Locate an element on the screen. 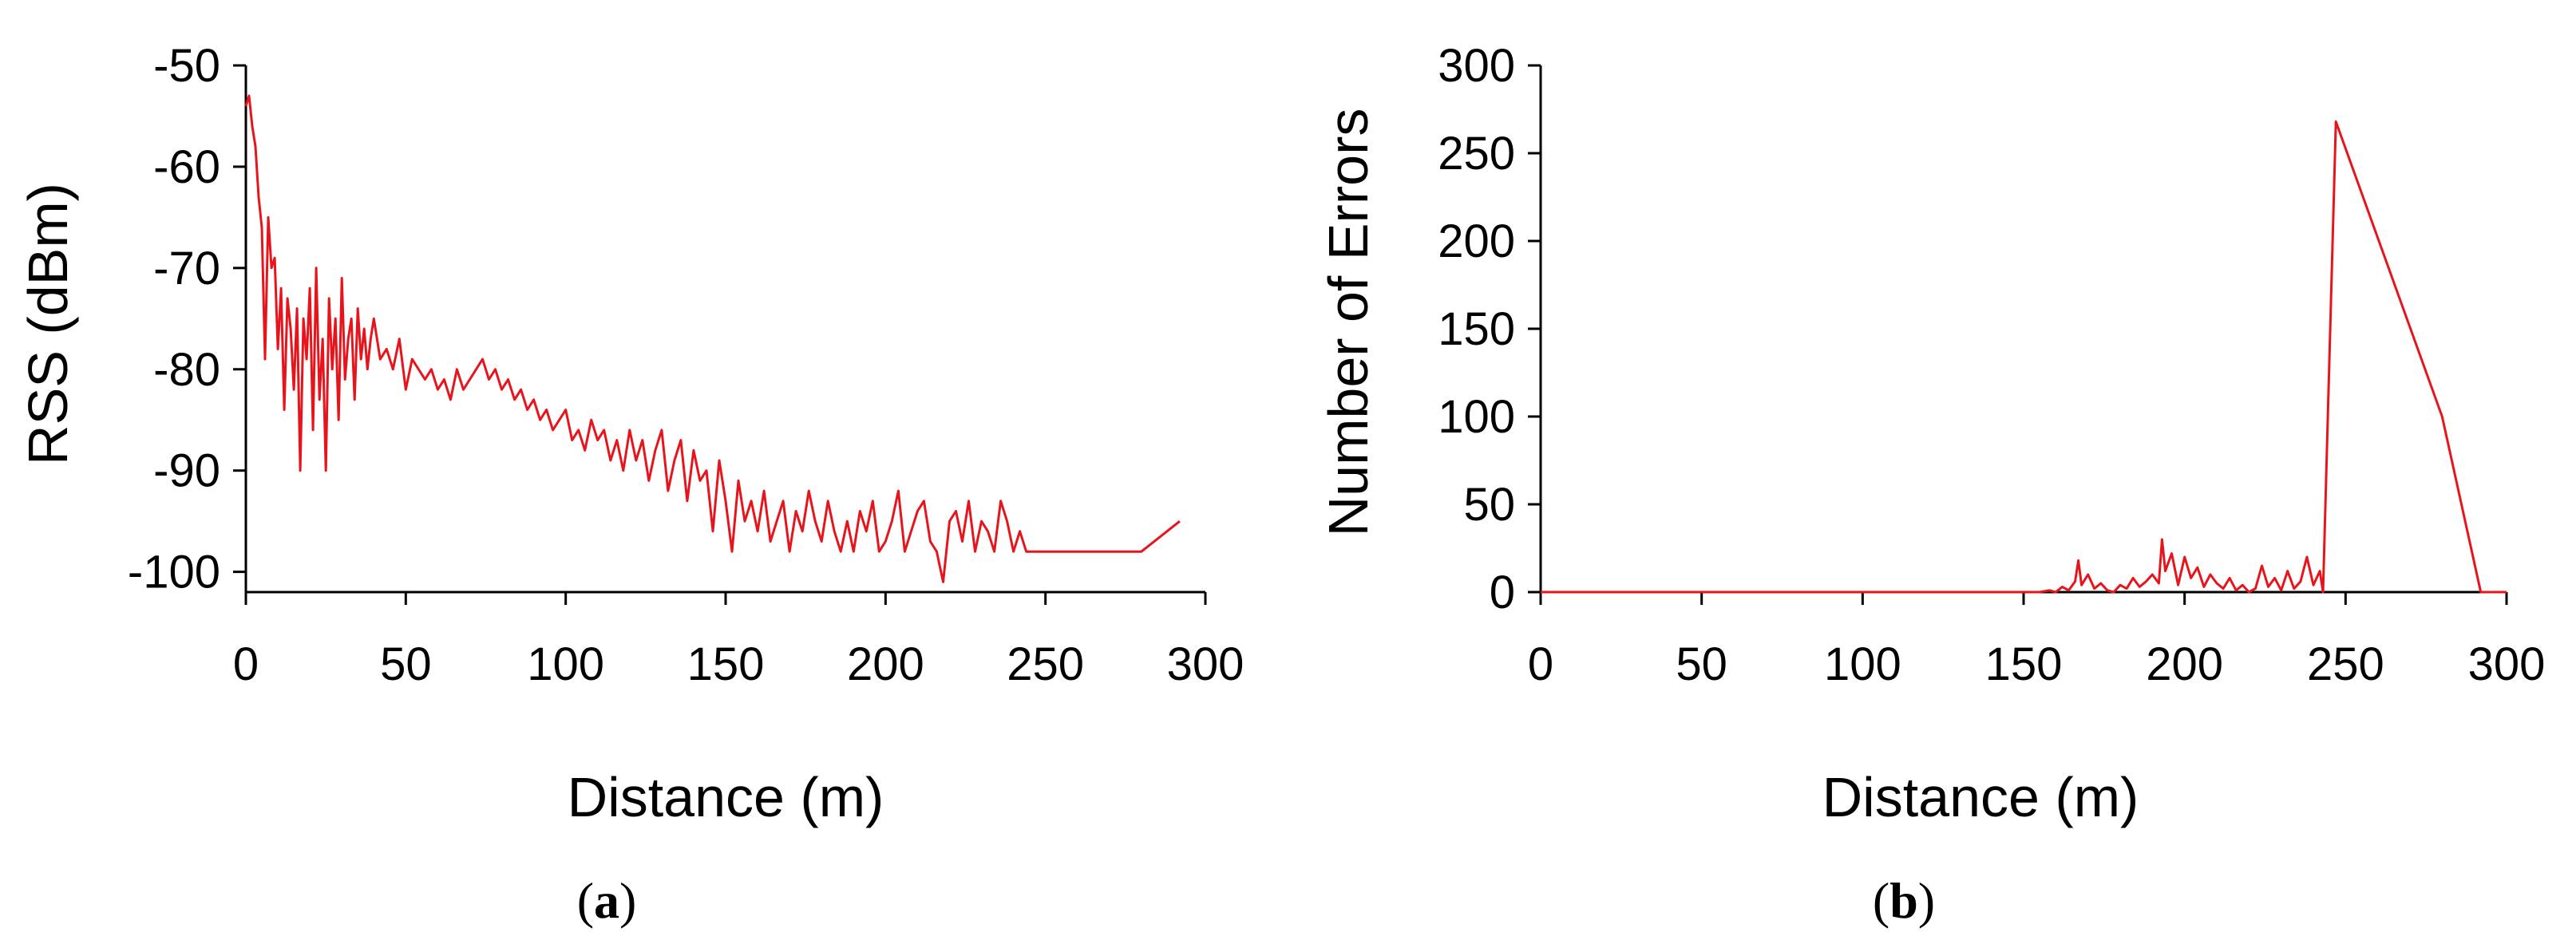  chart-a-x-tick-label: 0 is located at coordinates (246, 664).